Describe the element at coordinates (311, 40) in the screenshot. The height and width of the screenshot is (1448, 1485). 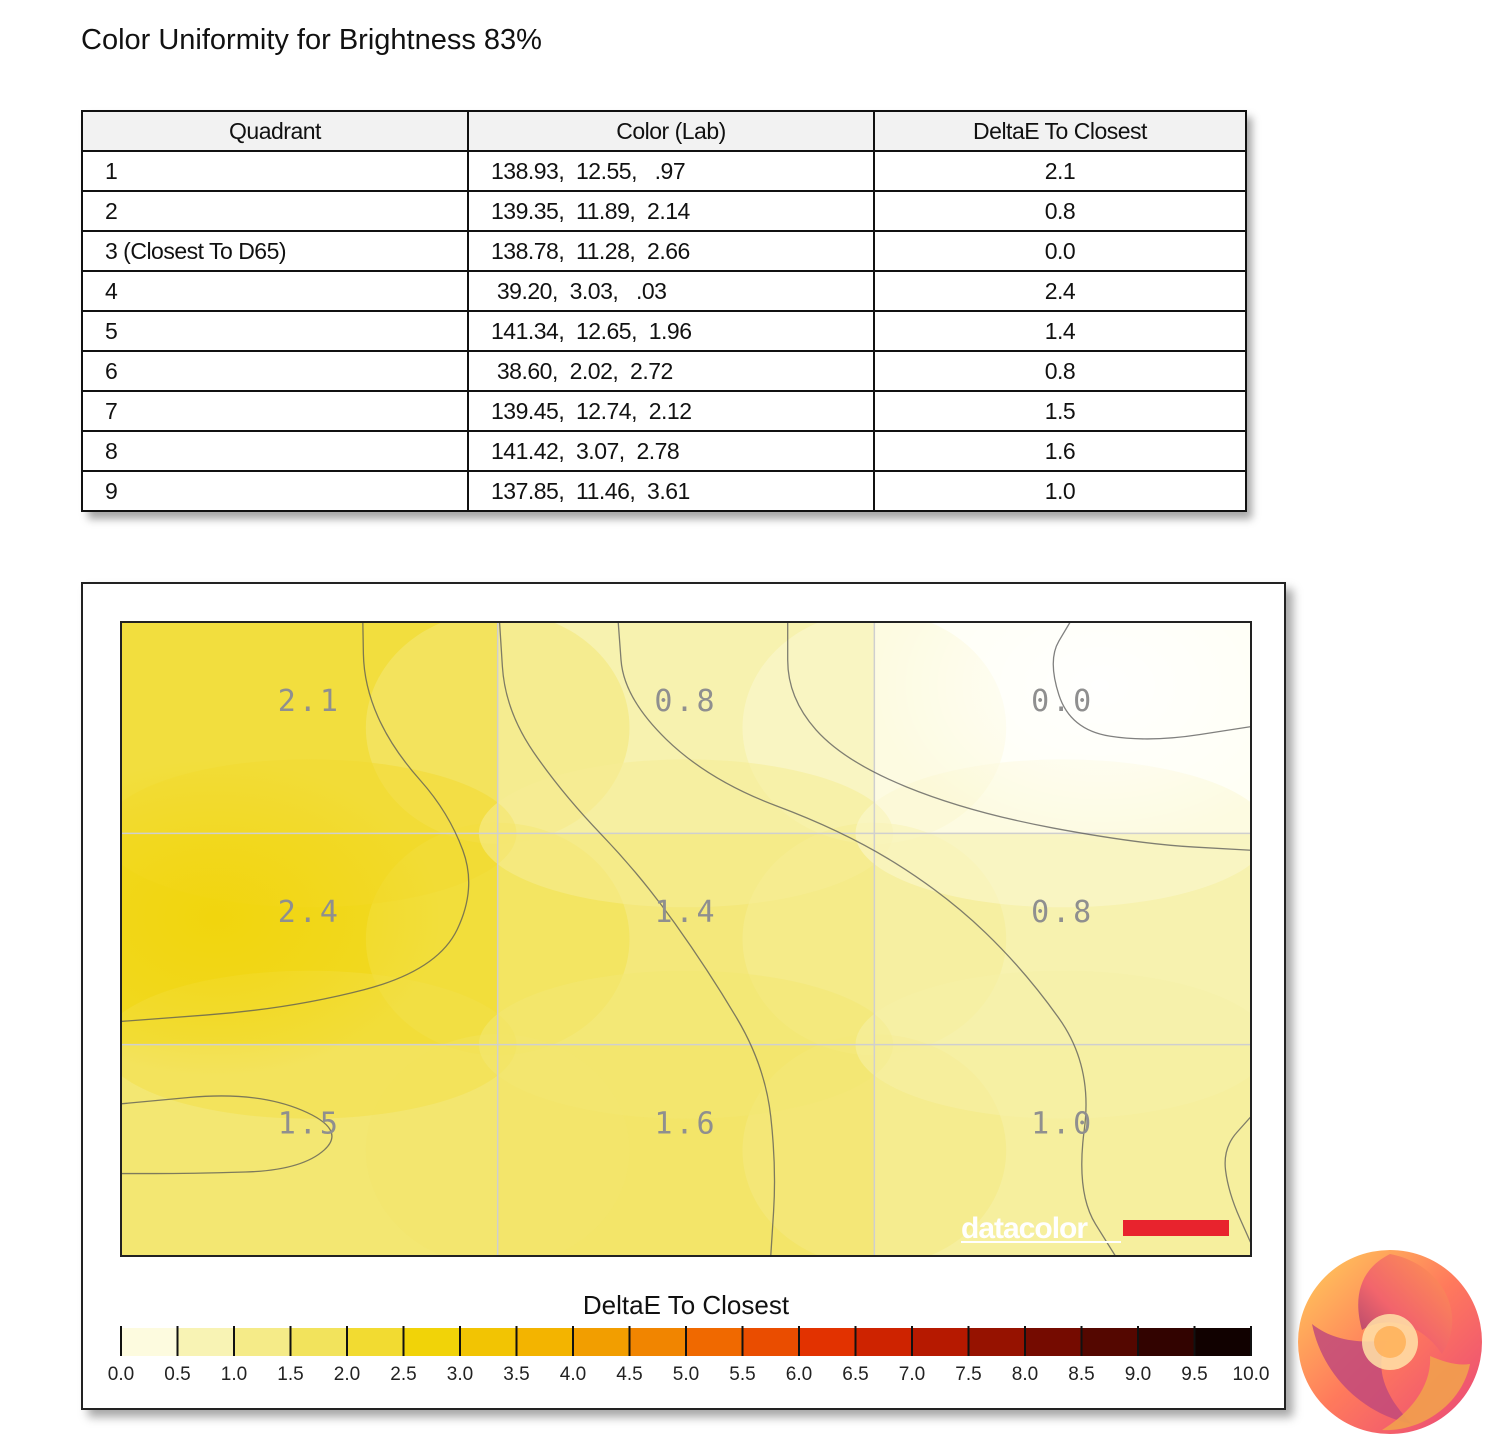
I see `page-title: Color Uniformity for Brightness 83%` at that location.